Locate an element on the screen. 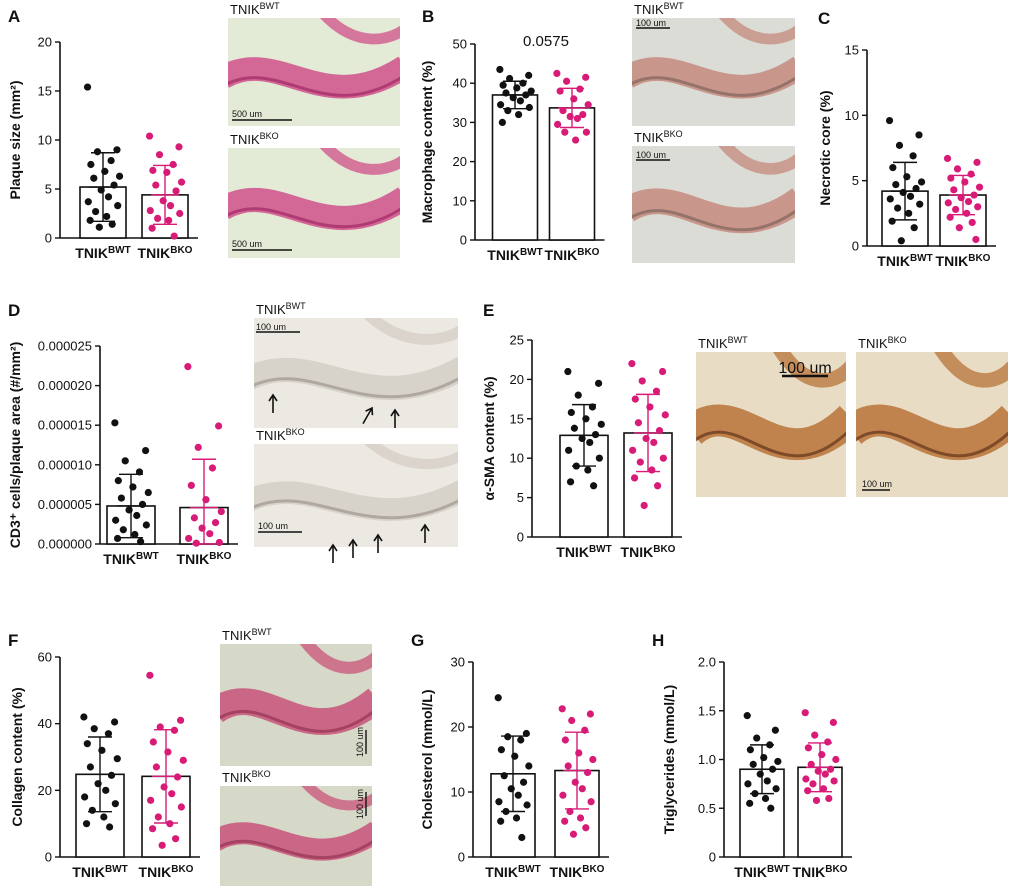 The height and width of the screenshot is (891, 1013). arrow-icon is located at coordinates (368, 415).